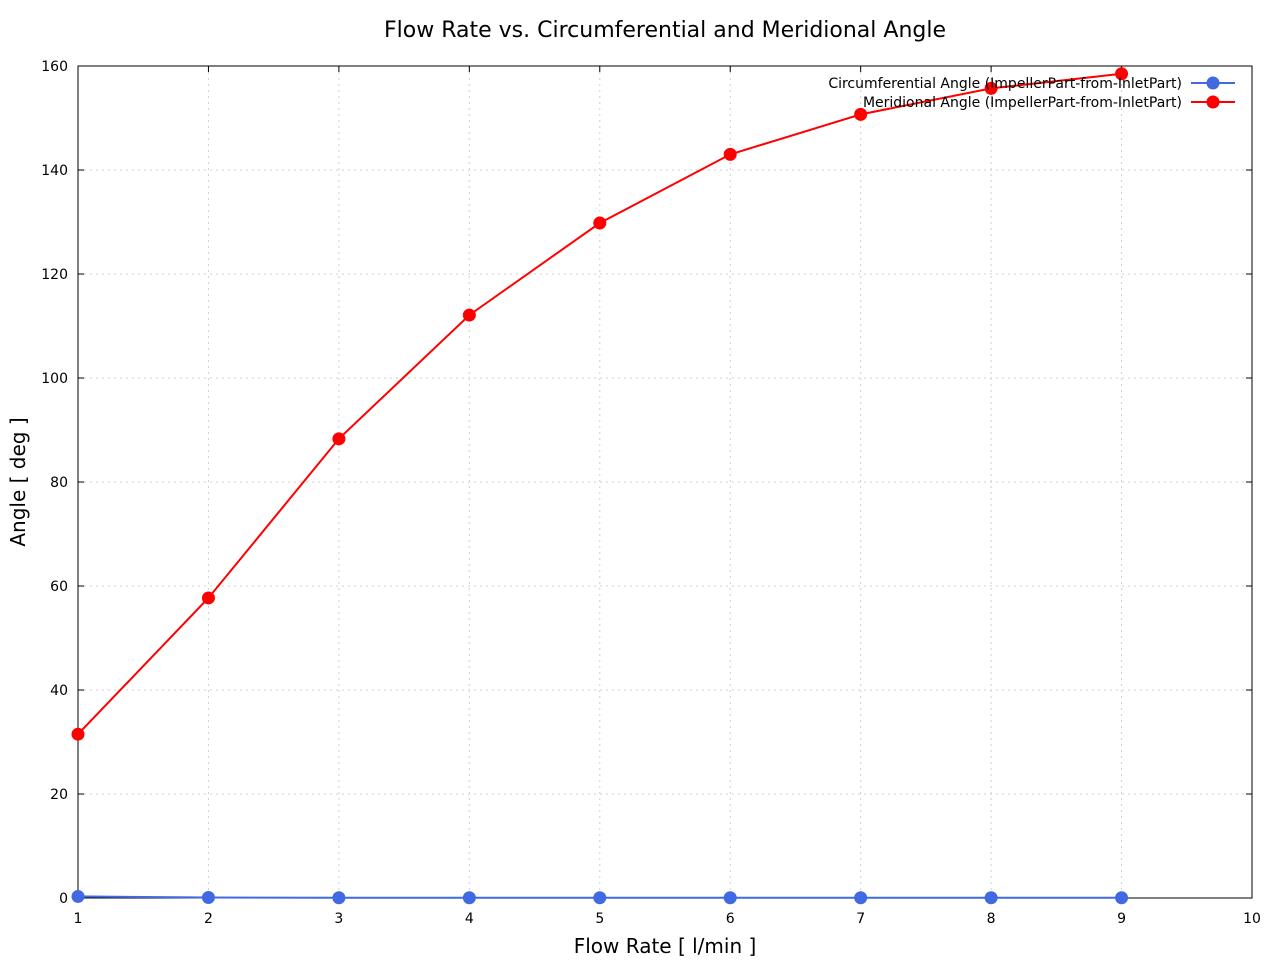 The width and height of the screenshot is (1280, 960). I want to click on y-tick-label: 40, so click(59, 691).